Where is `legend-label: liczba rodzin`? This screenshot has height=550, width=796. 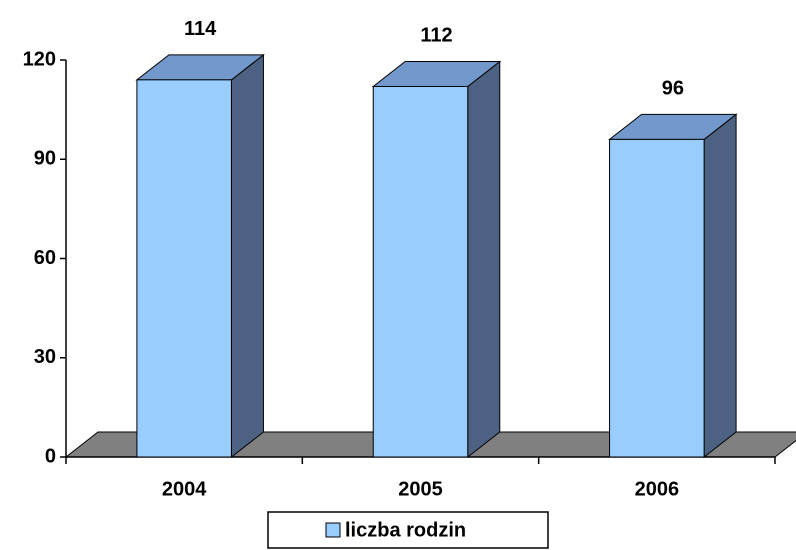 legend-label: liczba rodzin is located at coordinates (405, 530).